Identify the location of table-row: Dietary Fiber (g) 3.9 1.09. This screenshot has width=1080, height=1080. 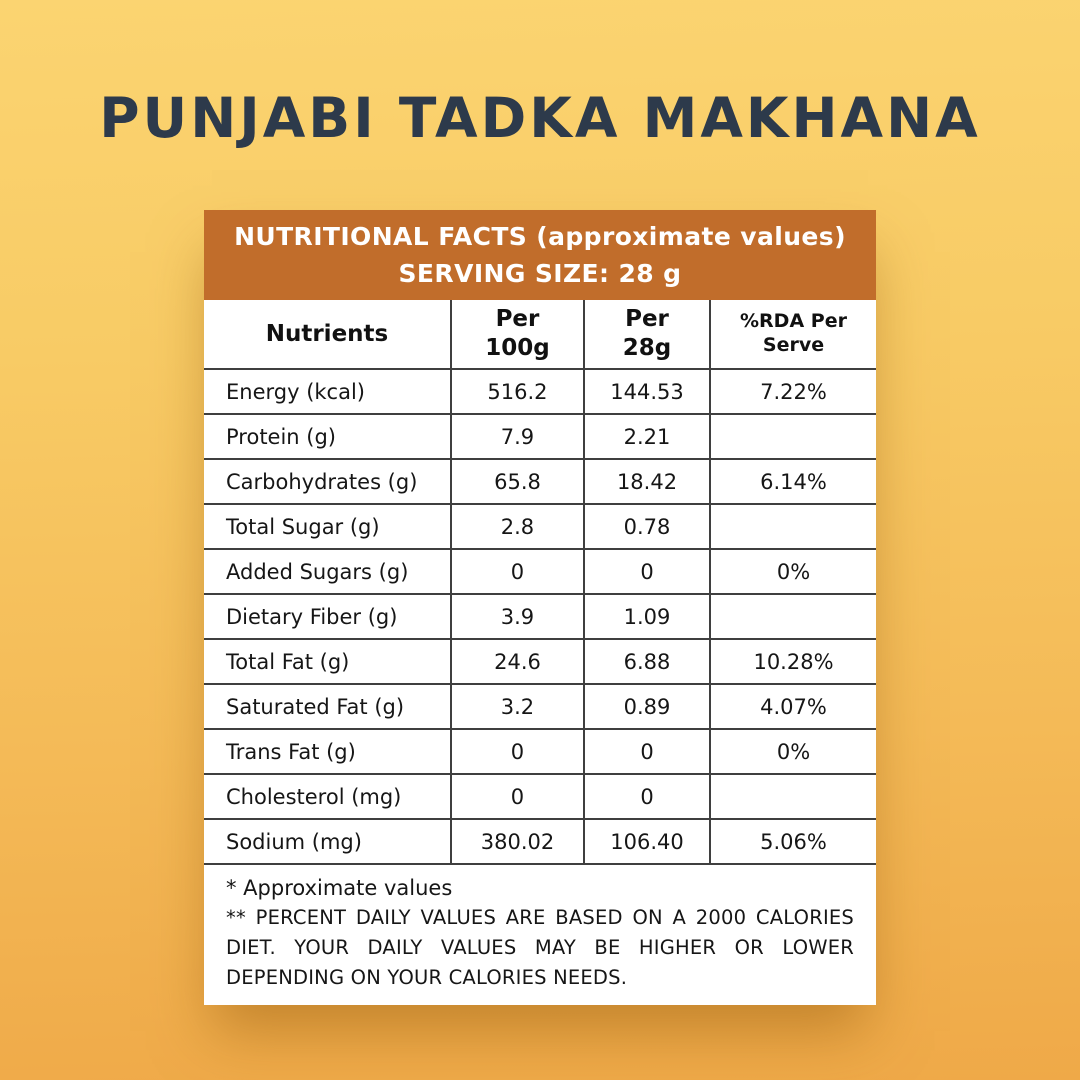
(540, 617).